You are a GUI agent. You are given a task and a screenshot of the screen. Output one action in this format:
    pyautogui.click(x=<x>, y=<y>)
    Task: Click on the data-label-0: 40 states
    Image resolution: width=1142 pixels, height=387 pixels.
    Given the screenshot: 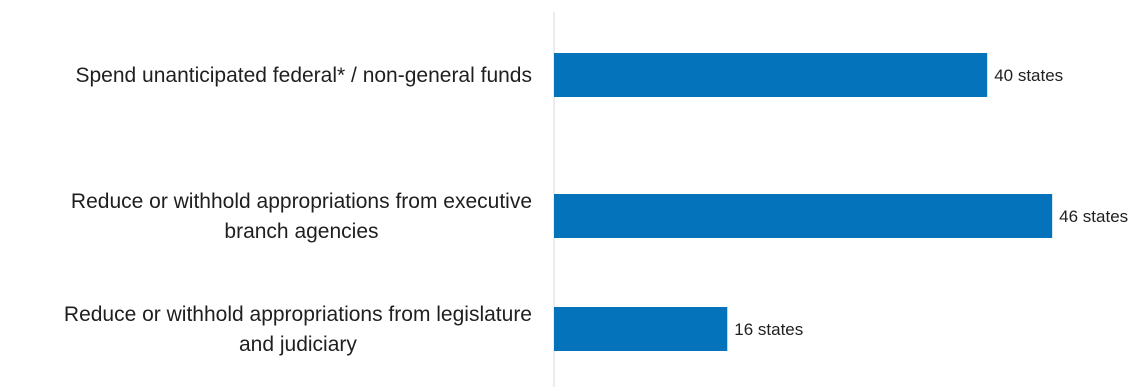 What is the action you would take?
    pyautogui.click(x=1028, y=75)
    